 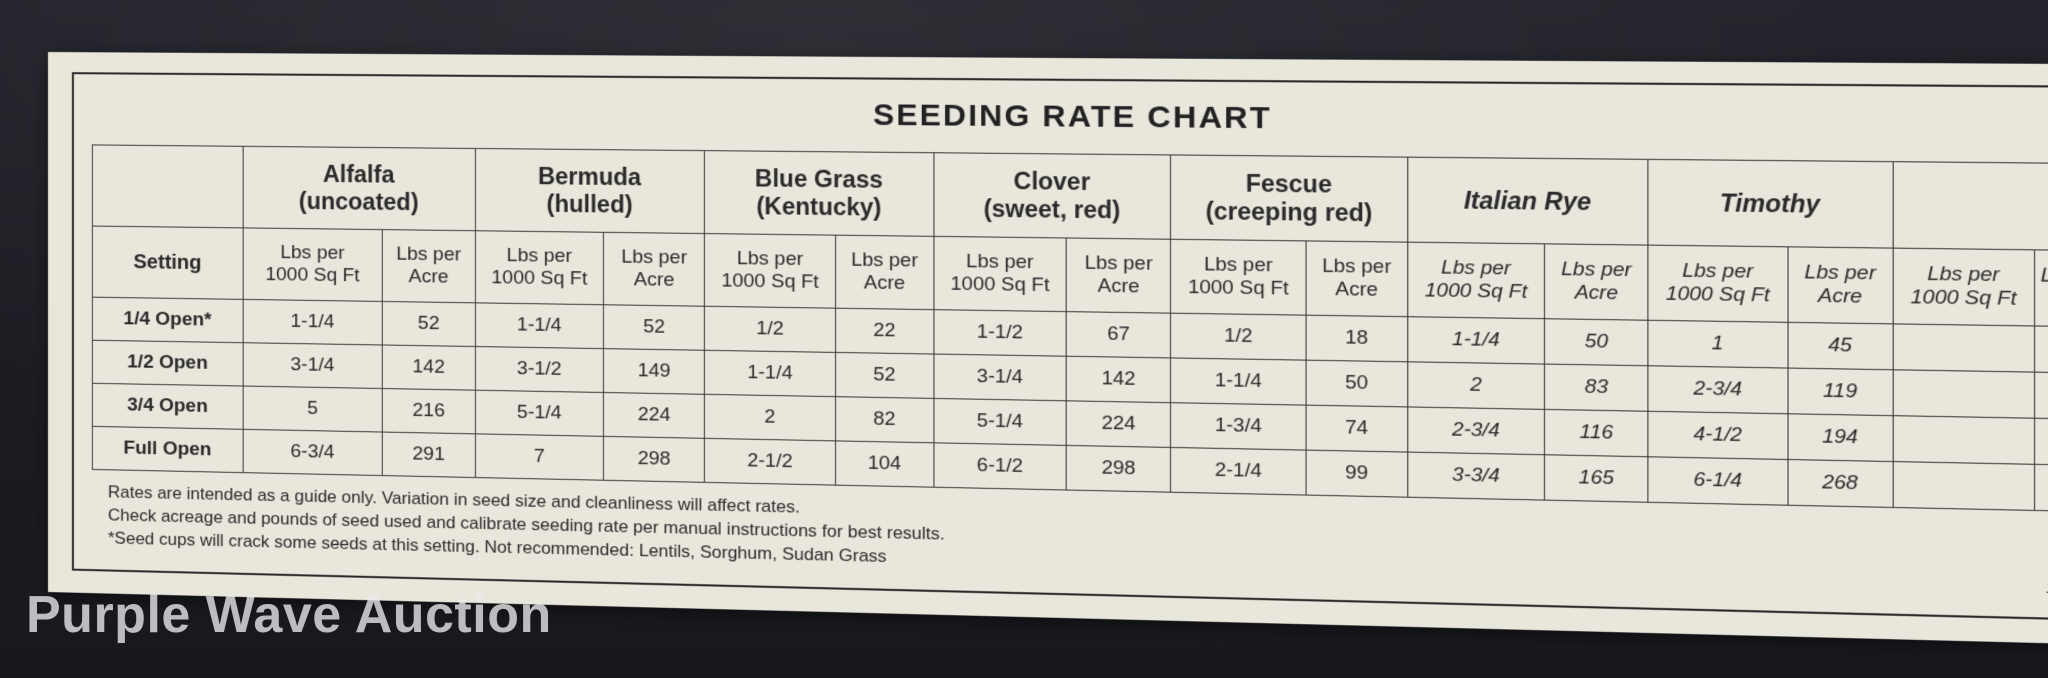 What do you see at coordinates (590, 190) in the screenshot?
I see `crop-header-bermuda: Bermuda (hulled)` at bounding box center [590, 190].